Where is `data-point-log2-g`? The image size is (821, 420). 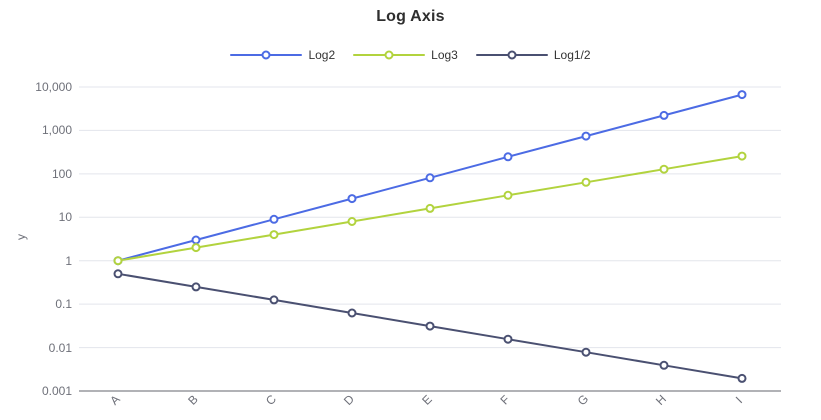 data-point-log2-g is located at coordinates (586, 136).